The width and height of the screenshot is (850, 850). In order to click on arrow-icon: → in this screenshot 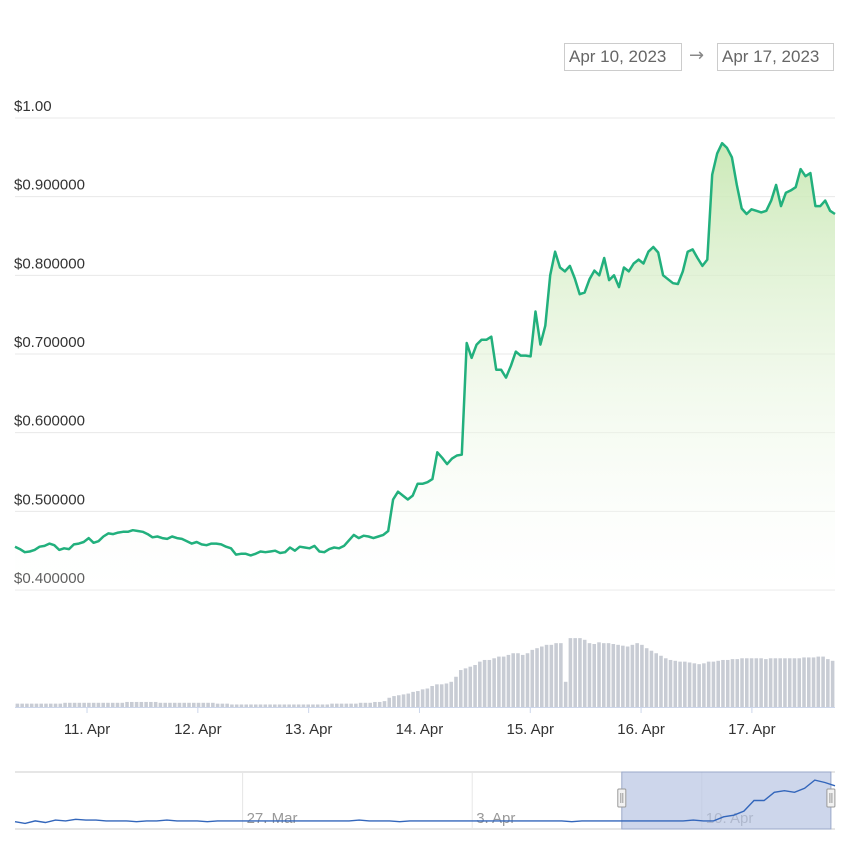, I will do `click(697, 55)`.